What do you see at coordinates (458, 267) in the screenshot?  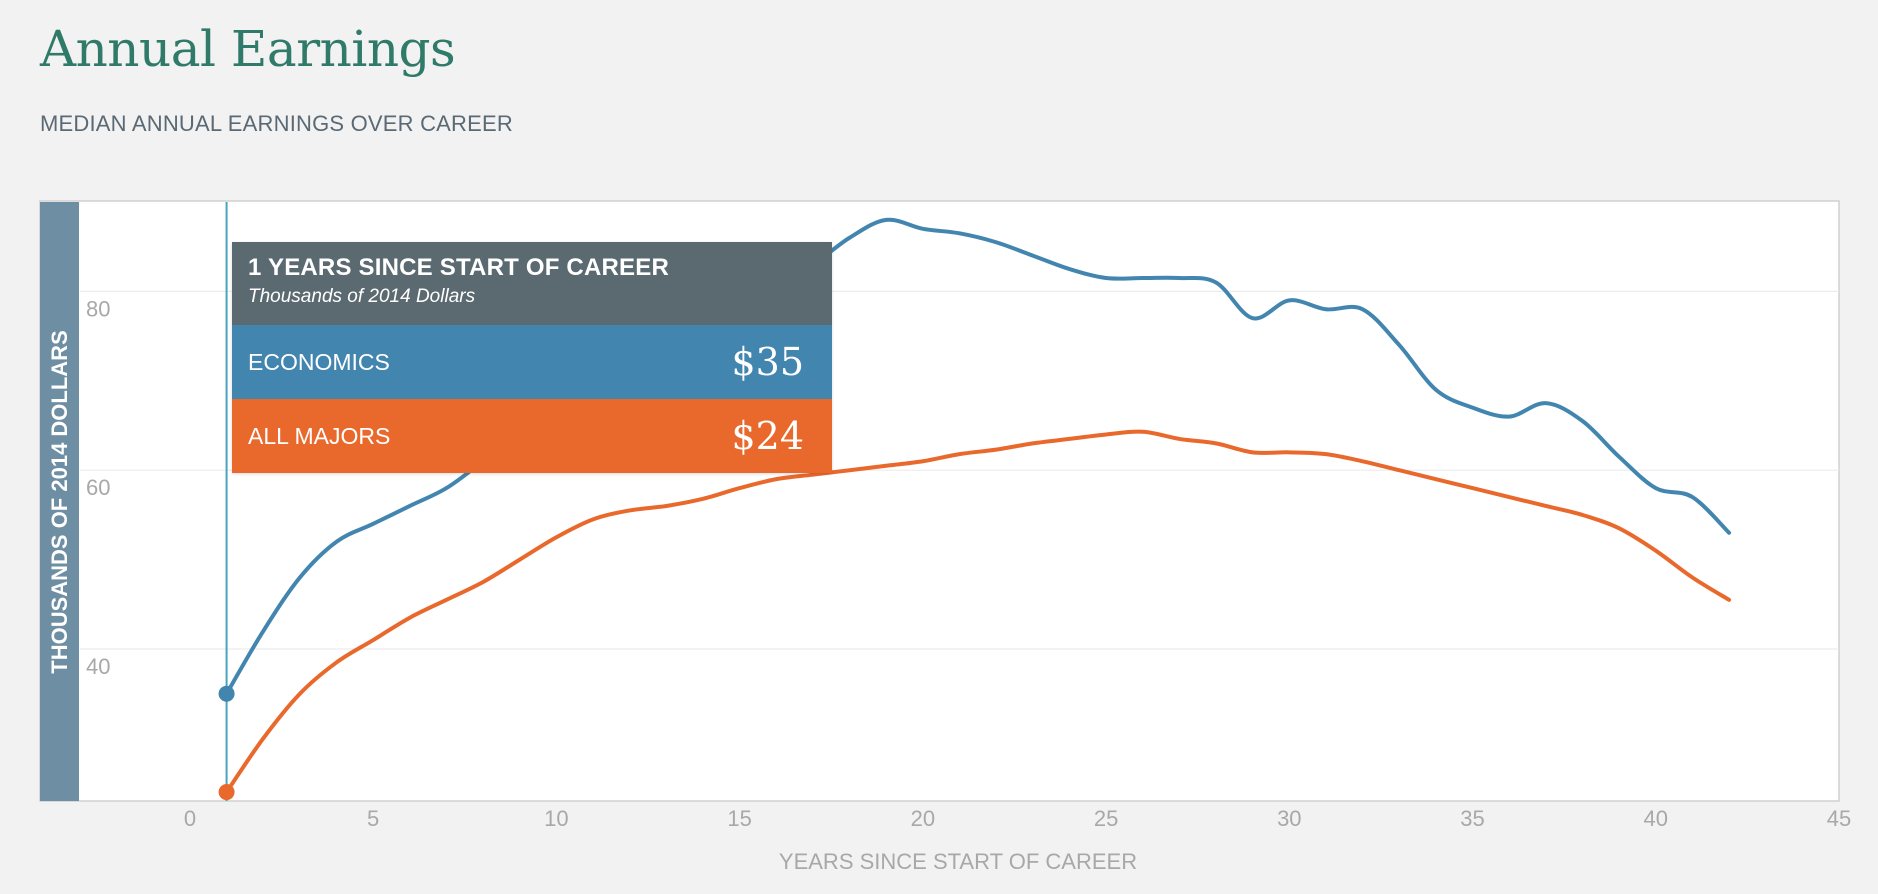 I see `tooltip-heading: 1 YEARS SINCE START OF CAREER` at bounding box center [458, 267].